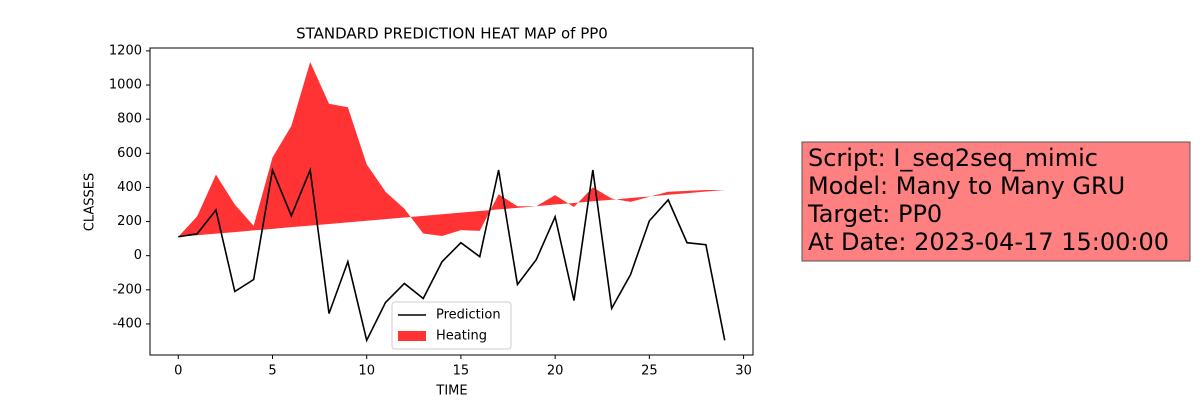 The image size is (1202, 404). Describe the element at coordinates (272, 371) in the screenshot. I see `x-tick-label: 5` at that location.